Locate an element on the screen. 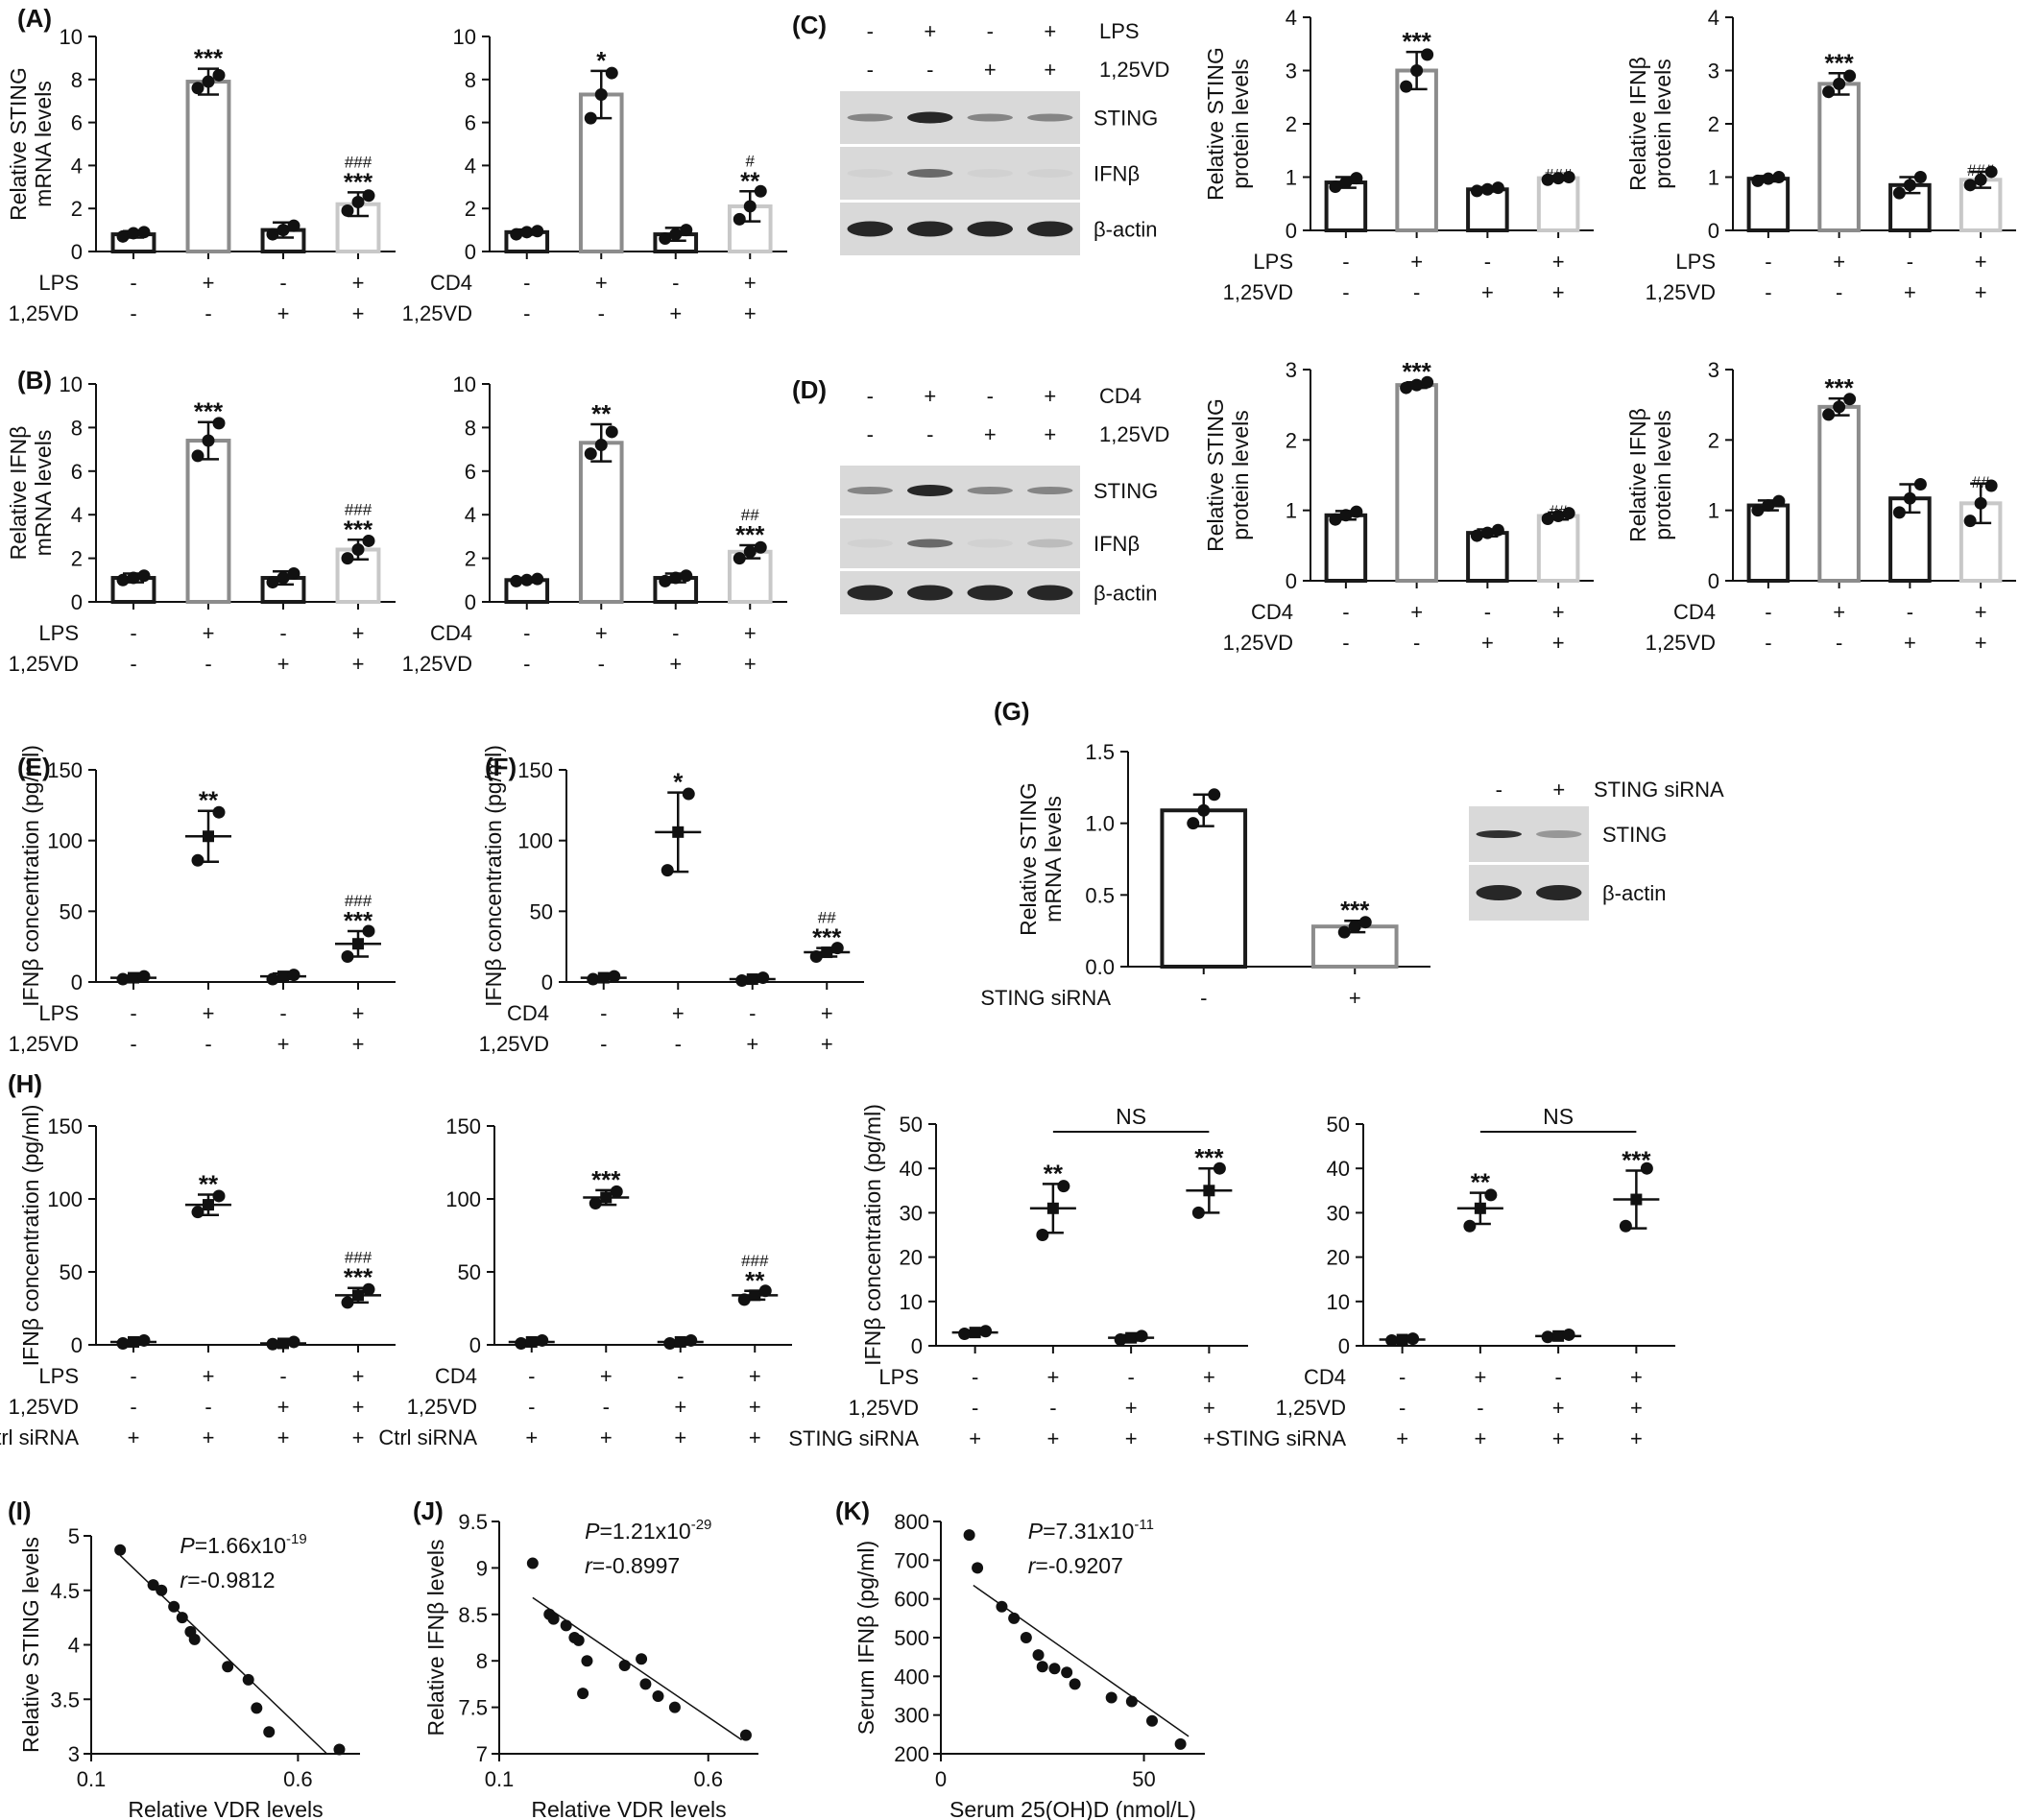 The height and width of the screenshot is (1820, 2043). H1-condition-sign: - is located at coordinates (283, 1376).